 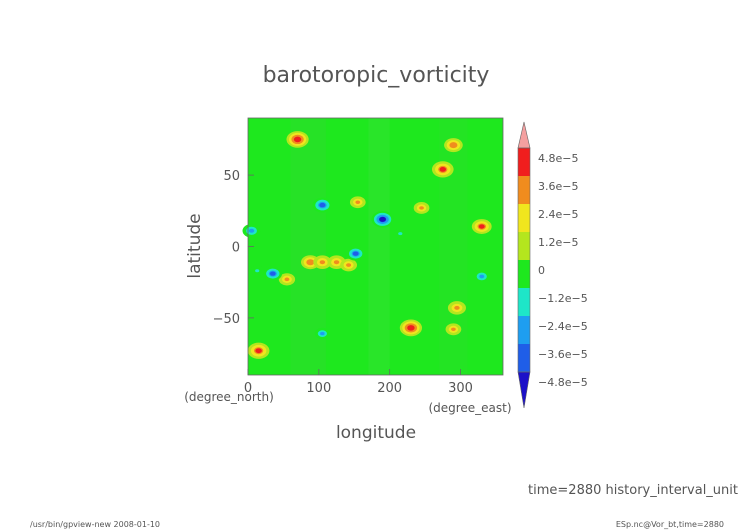 What do you see at coordinates (226, 319) in the screenshot?
I see `y-tick-label: −50` at bounding box center [226, 319].